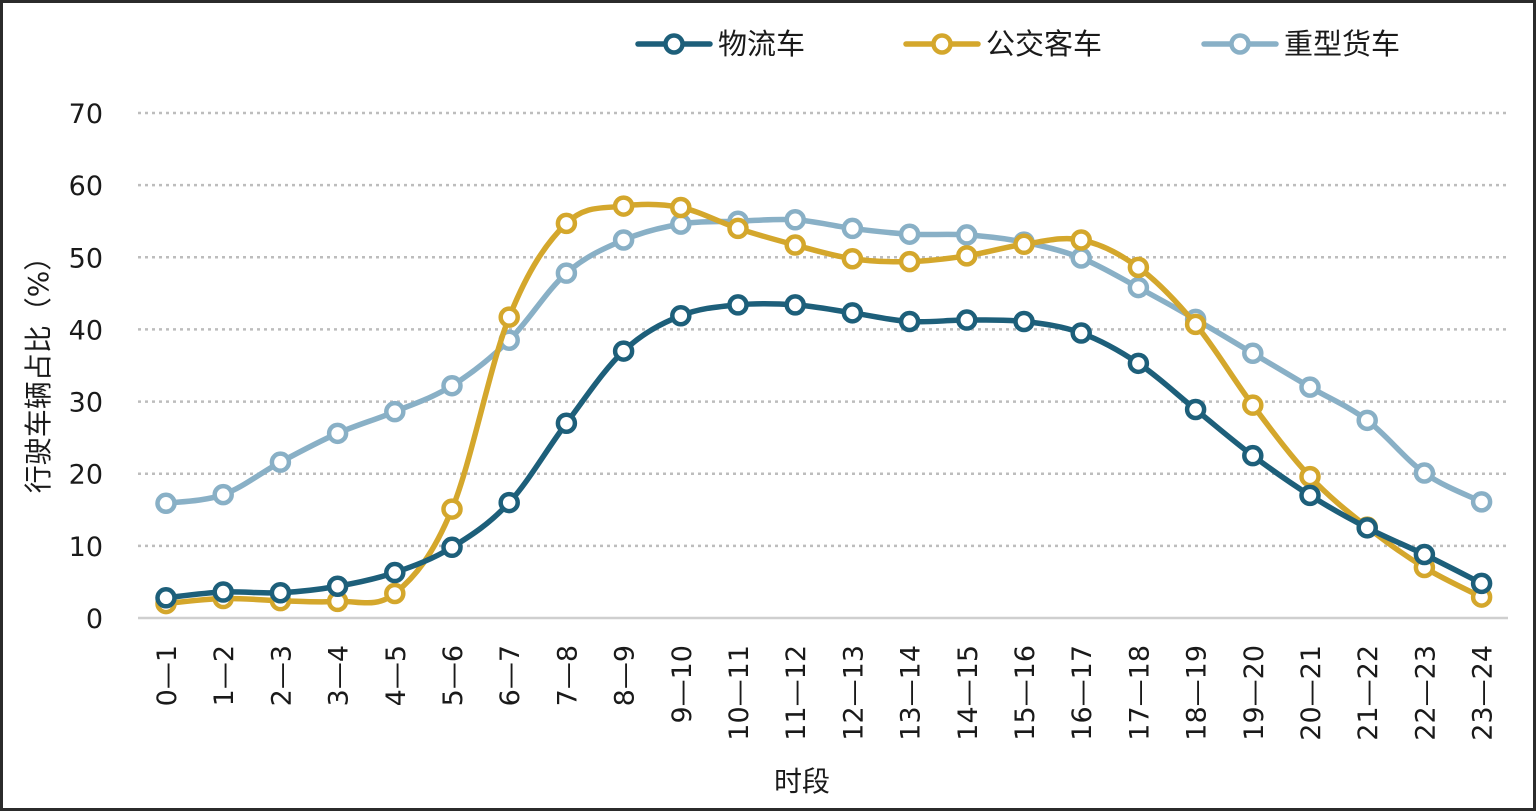 Image resolution: width=1536 pixels, height=811 pixels. I want to click on x-tick-label: 8—9, so click(625, 675).